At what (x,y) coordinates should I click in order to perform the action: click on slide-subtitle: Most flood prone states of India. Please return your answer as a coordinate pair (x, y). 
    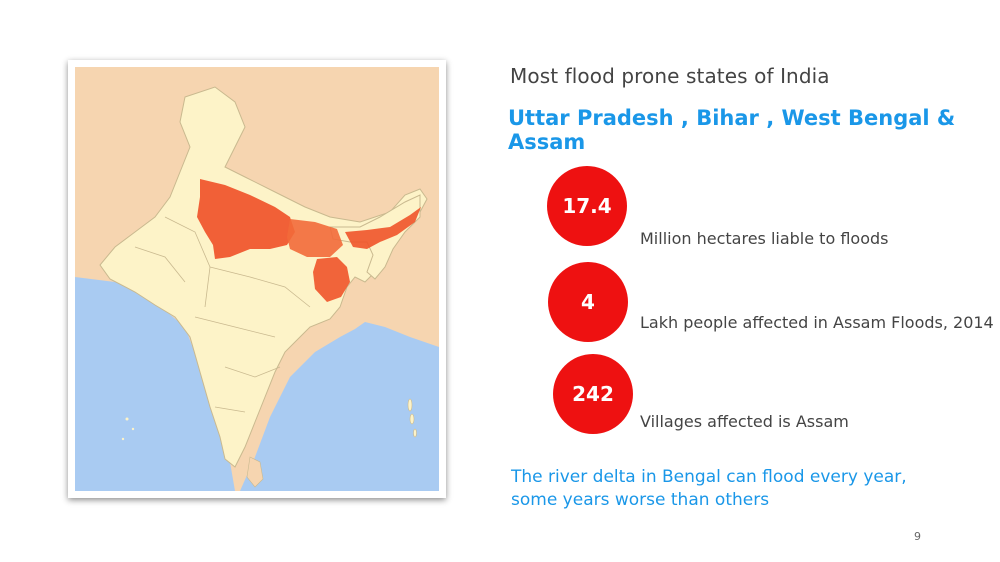
    Looking at the image, I should click on (670, 76).